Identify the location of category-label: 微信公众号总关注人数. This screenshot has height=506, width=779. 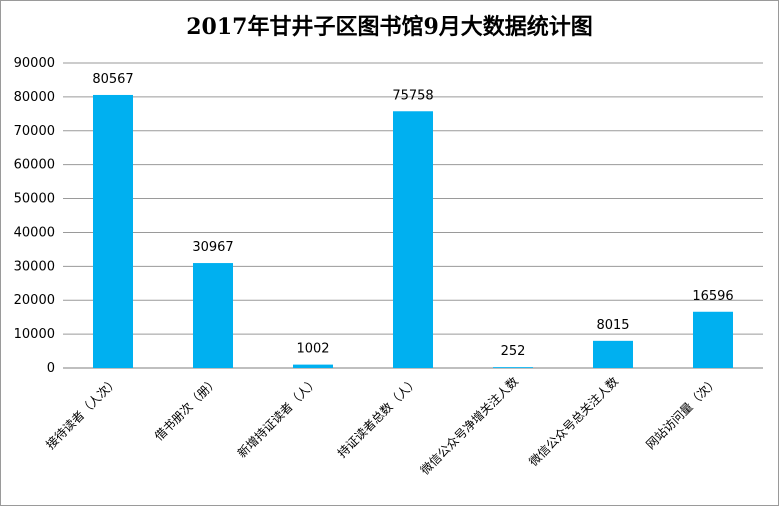
(573, 421).